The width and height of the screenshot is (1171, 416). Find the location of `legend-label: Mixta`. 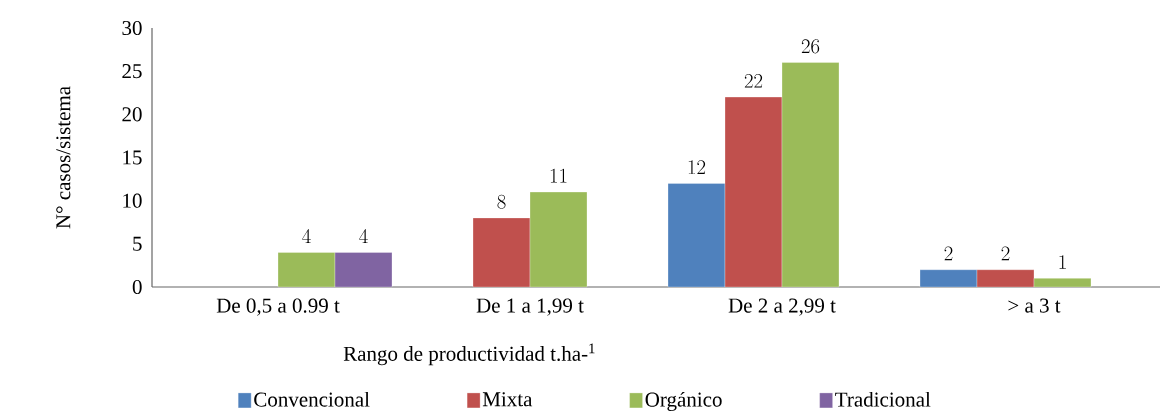

legend-label: Mixta is located at coordinates (507, 399).